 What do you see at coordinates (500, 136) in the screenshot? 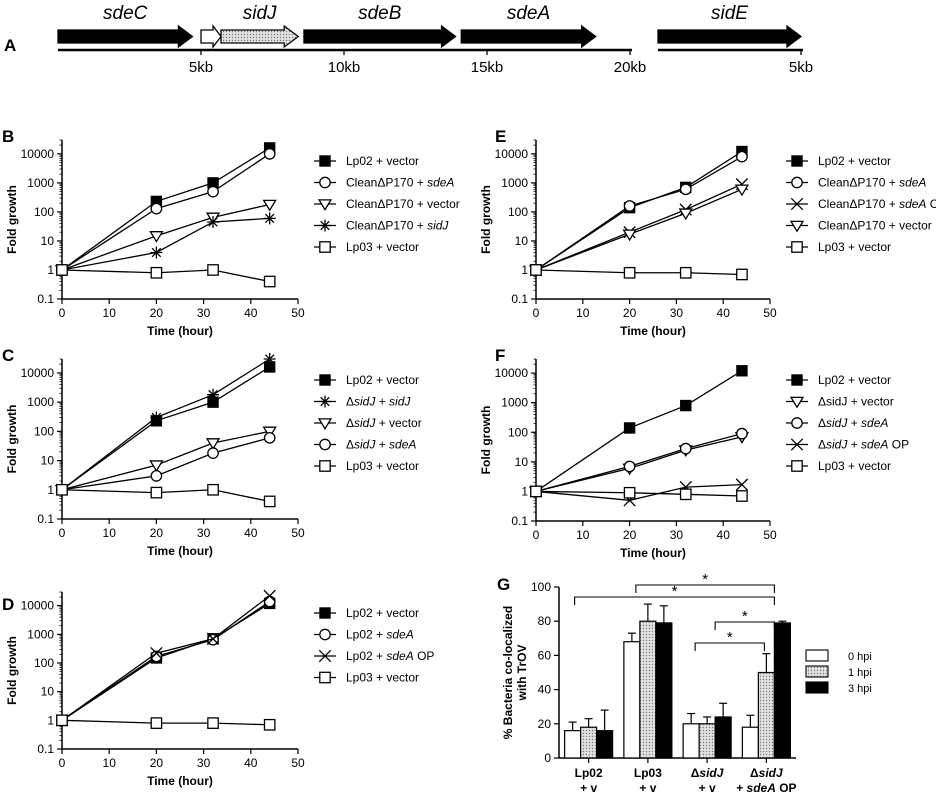
I see `panel-letter-e: E` at bounding box center [500, 136].